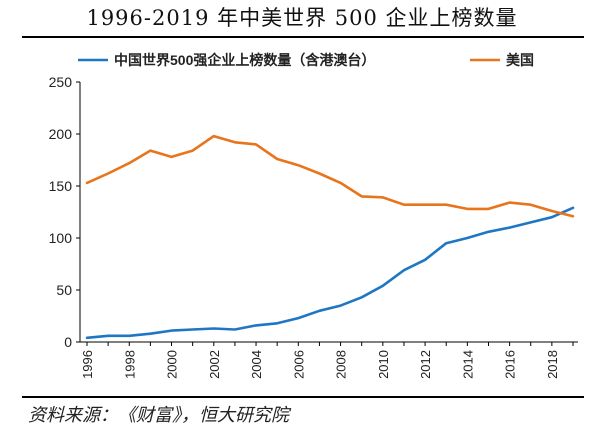  I want to click on x-tick-label: 2016, so click(510, 364).